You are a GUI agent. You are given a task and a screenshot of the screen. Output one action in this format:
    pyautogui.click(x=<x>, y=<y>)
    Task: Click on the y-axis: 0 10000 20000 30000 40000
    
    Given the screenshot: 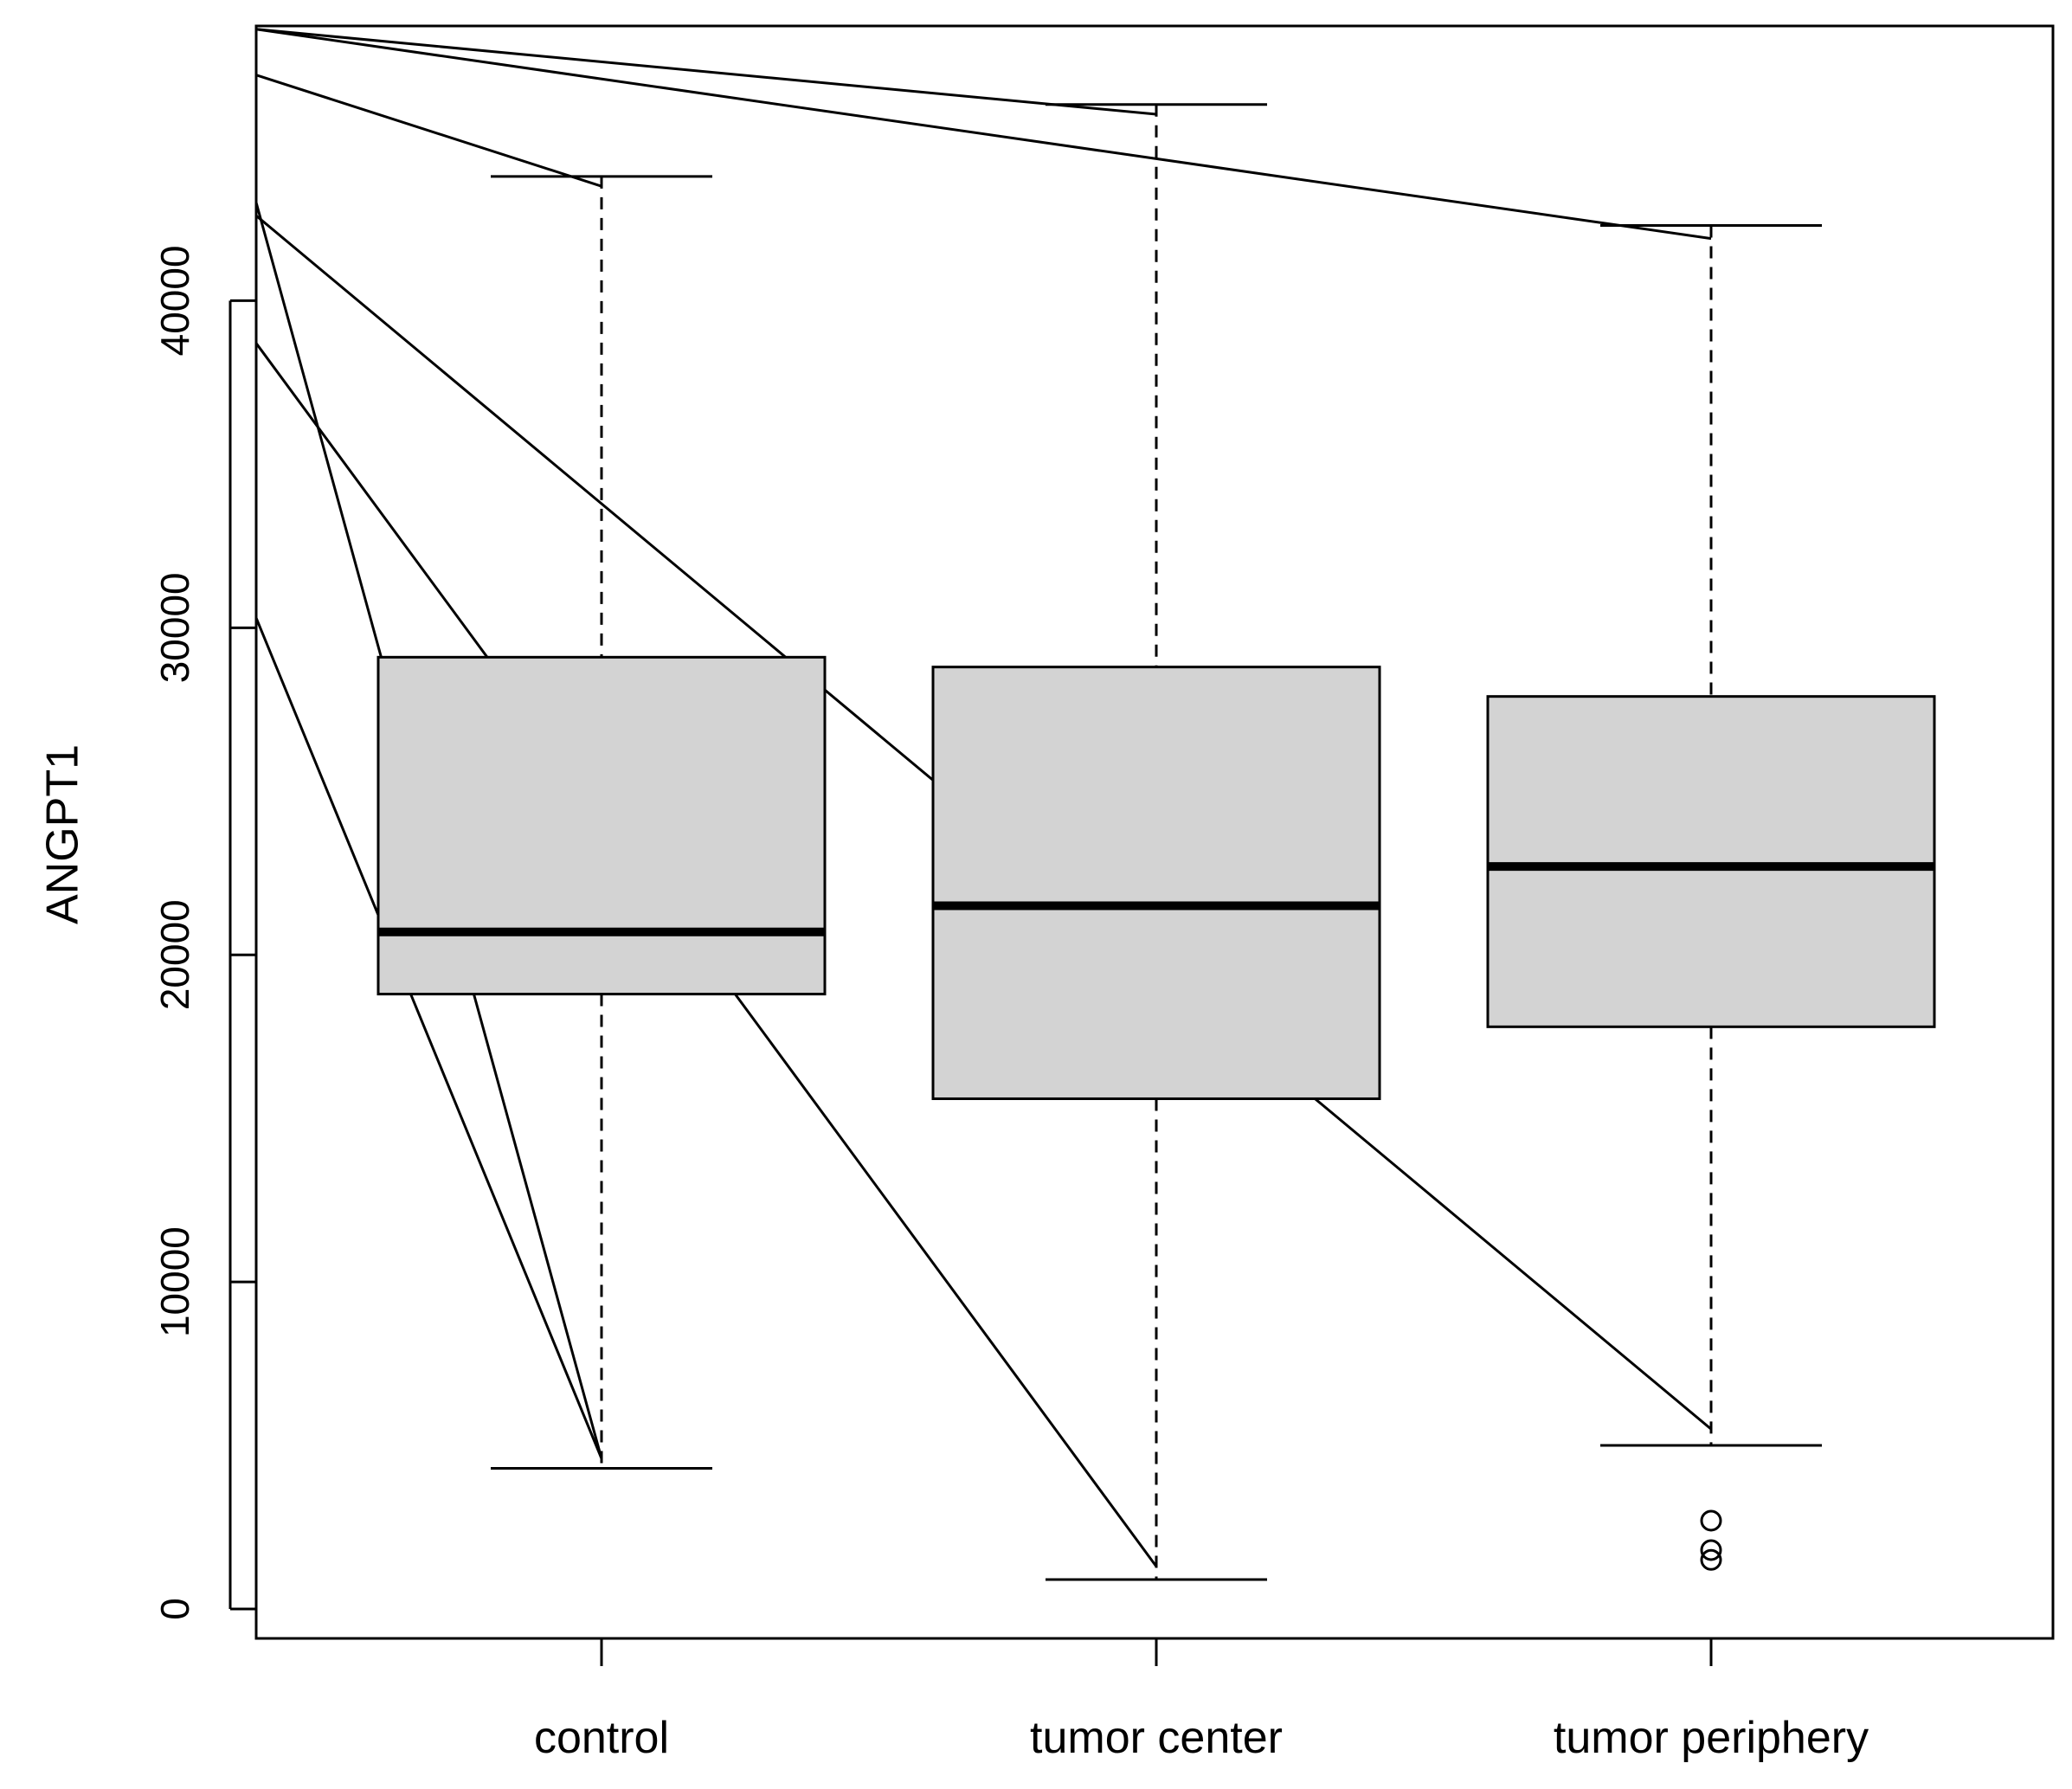 What is the action you would take?
    pyautogui.click(x=203, y=932)
    